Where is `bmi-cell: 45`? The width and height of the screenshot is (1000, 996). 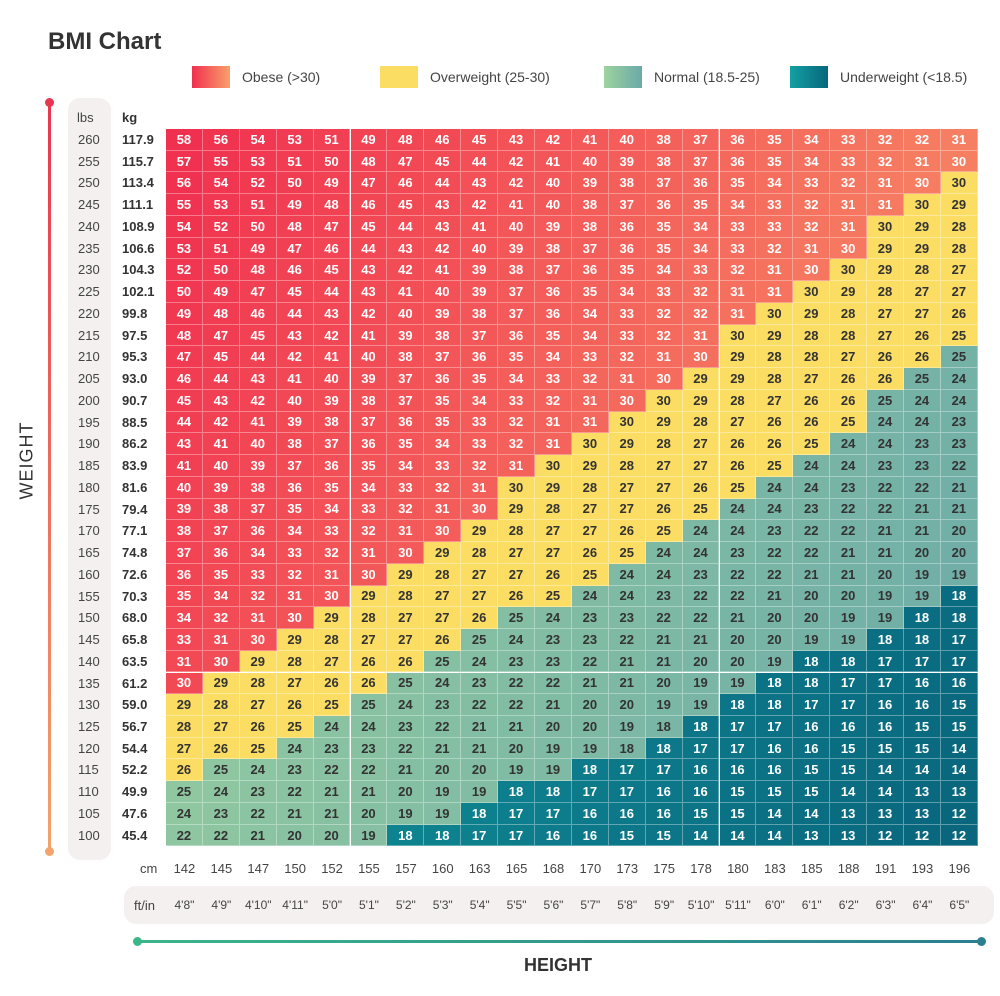 bmi-cell: 45 is located at coordinates (184, 400).